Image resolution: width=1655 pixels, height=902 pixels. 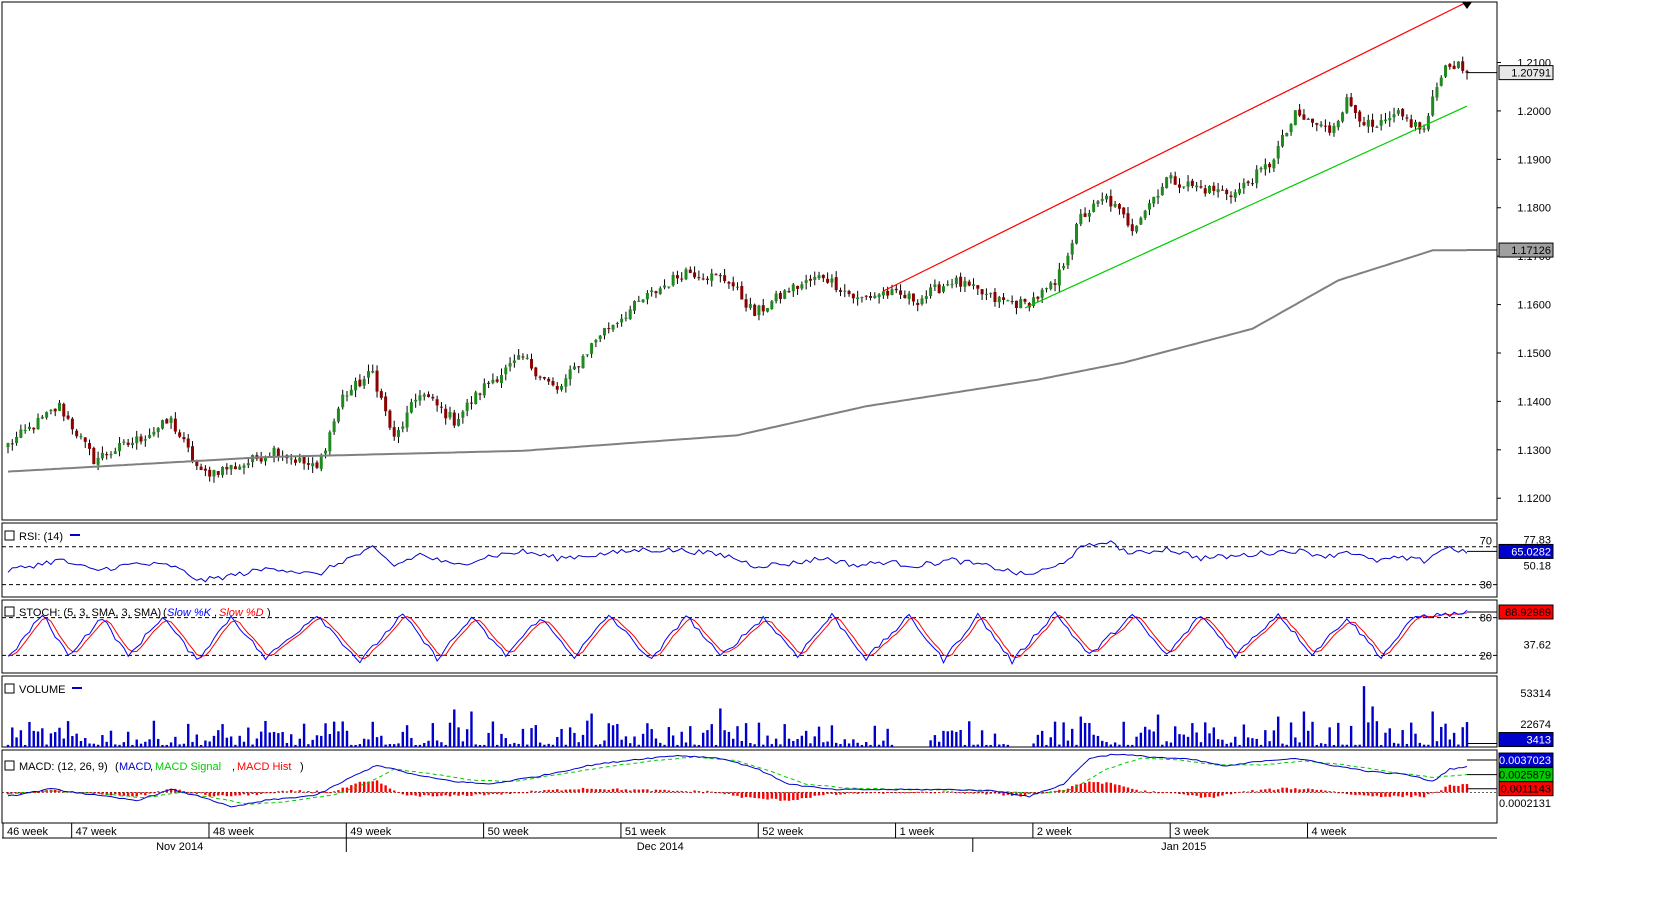 I want to click on macd-label: MACD: (12, 26, 9), so click(x=63, y=767).